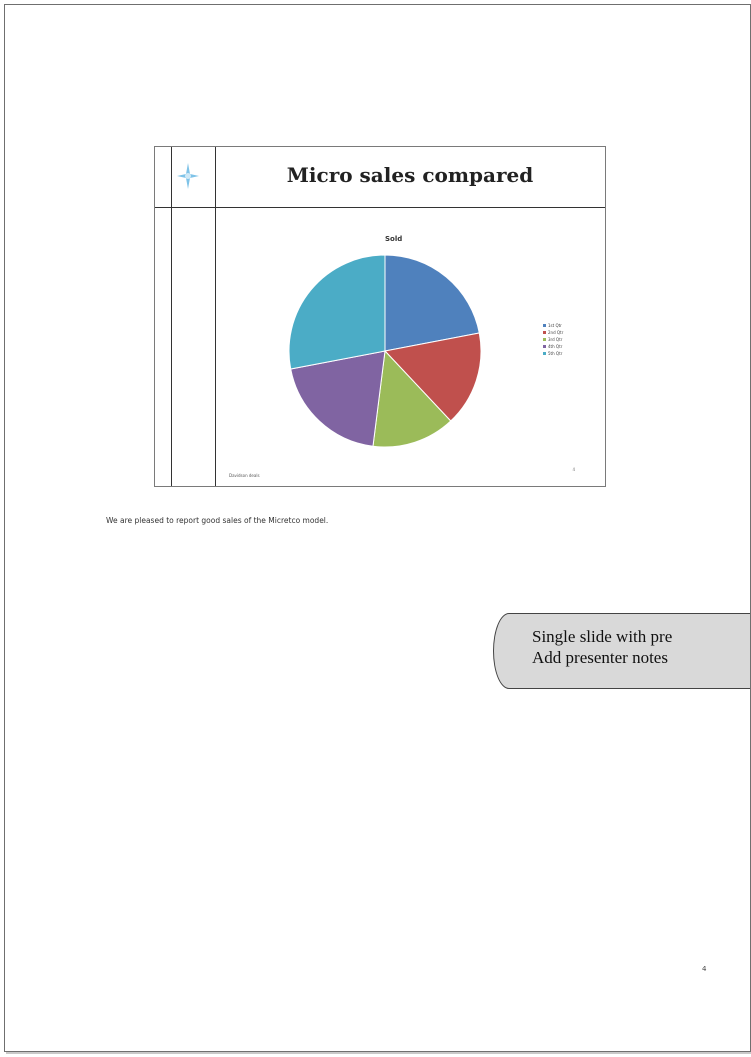 The image size is (751, 1057). I want to click on legend-entry: 5th Qtr, so click(553, 353).